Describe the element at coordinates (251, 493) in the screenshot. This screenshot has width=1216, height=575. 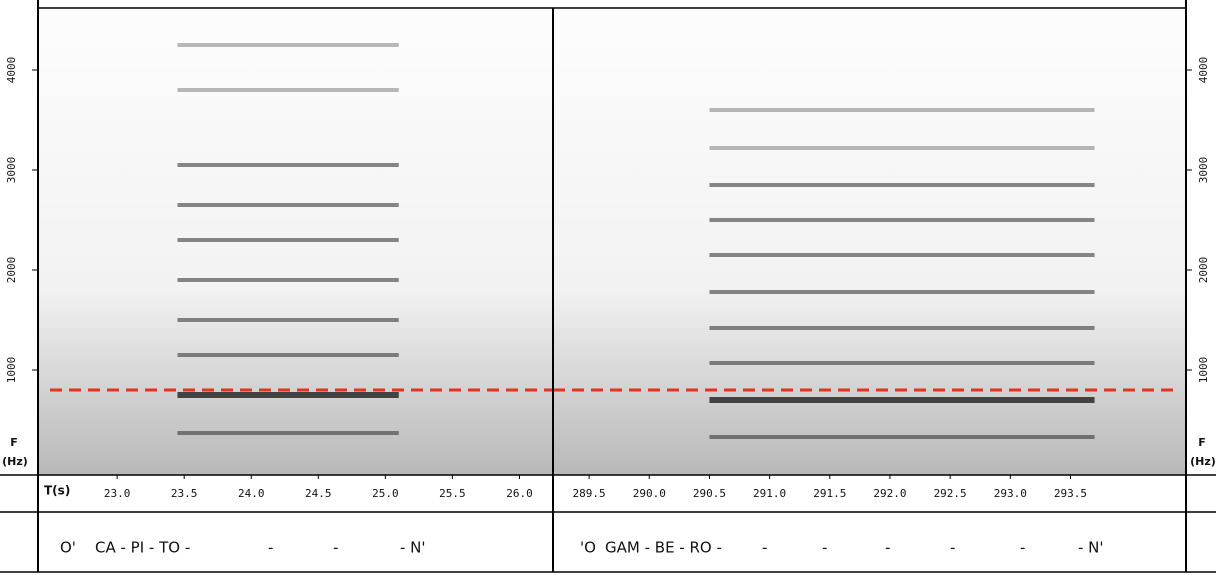
I see `x-tick-label: 24.0` at that location.